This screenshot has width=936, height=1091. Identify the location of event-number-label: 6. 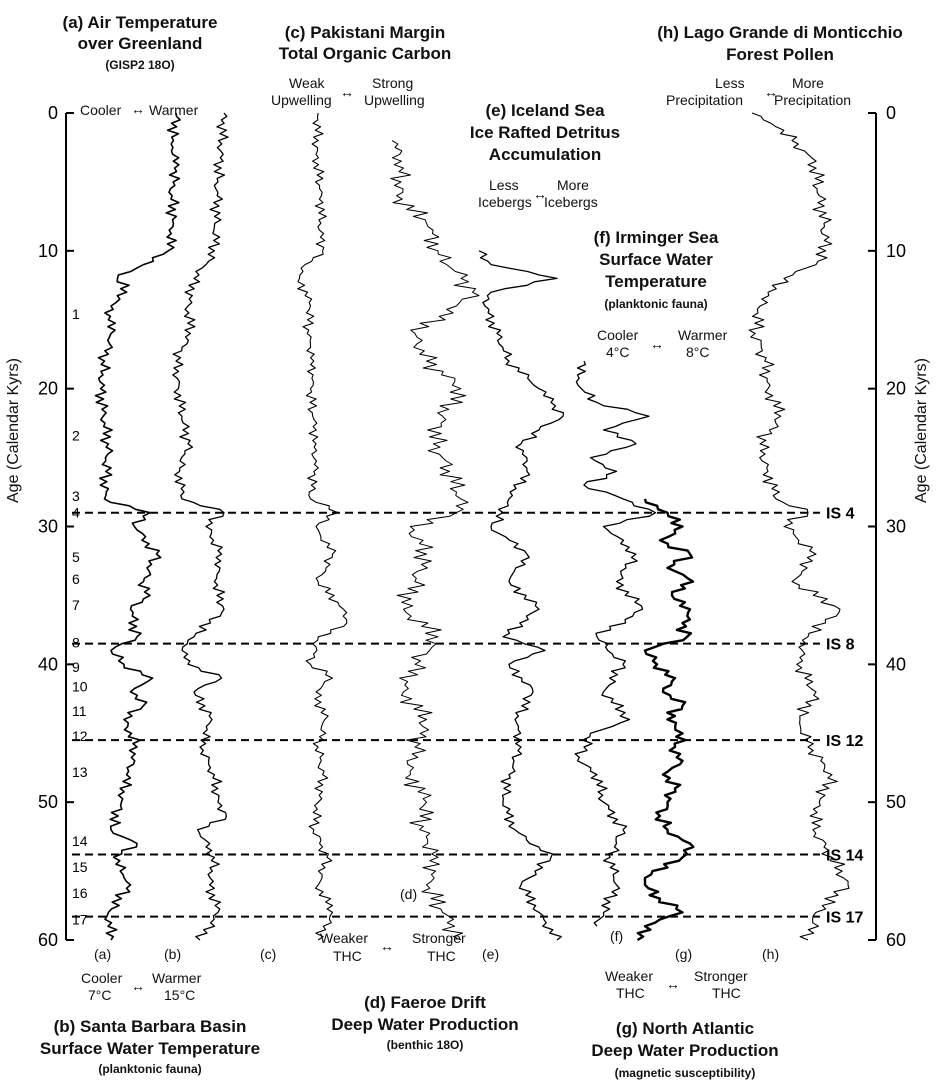
(76, 579).